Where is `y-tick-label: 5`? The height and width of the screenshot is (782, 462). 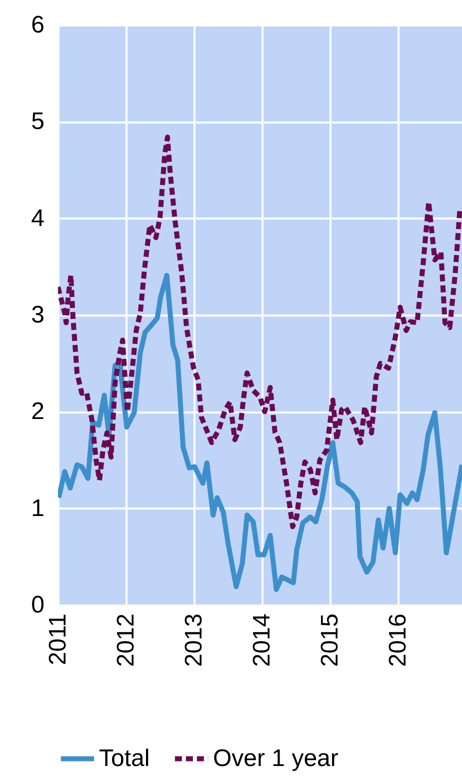 y-tick-label: 5 is located at coordinates (37, 122).